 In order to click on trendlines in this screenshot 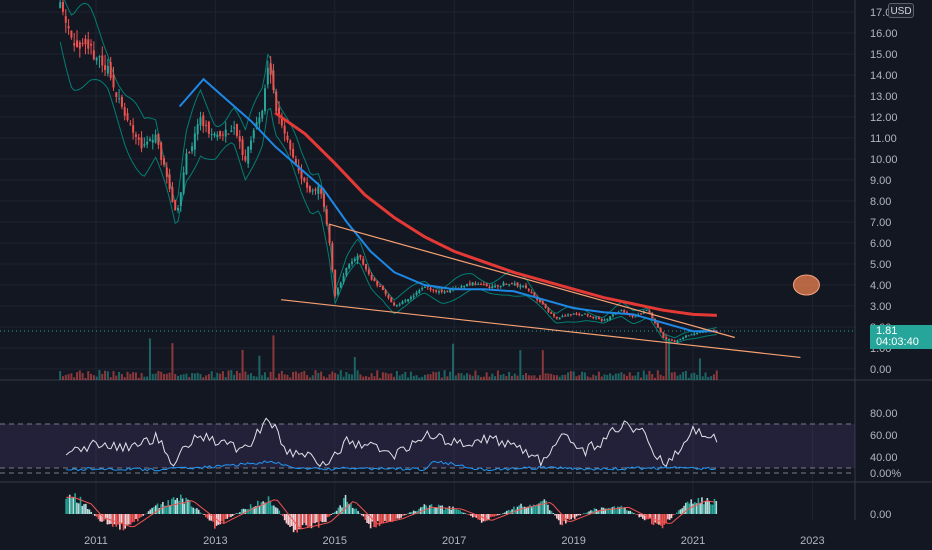, I will do `click(541, 291)`.